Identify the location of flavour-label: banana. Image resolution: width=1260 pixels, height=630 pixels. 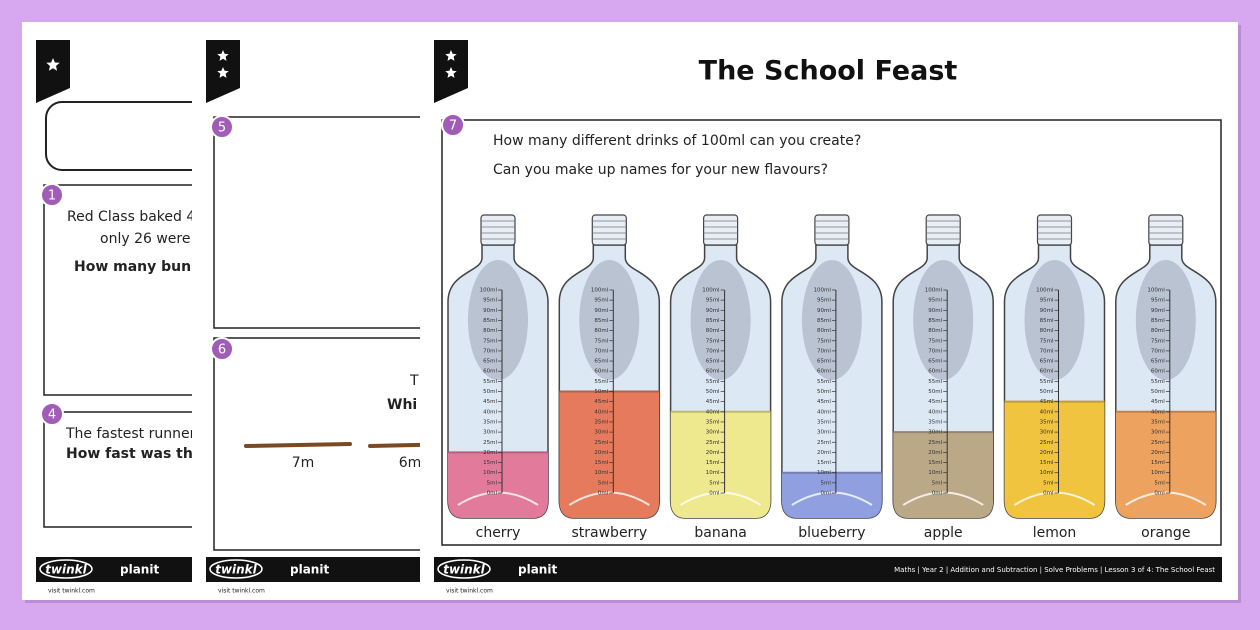
(720, 533).